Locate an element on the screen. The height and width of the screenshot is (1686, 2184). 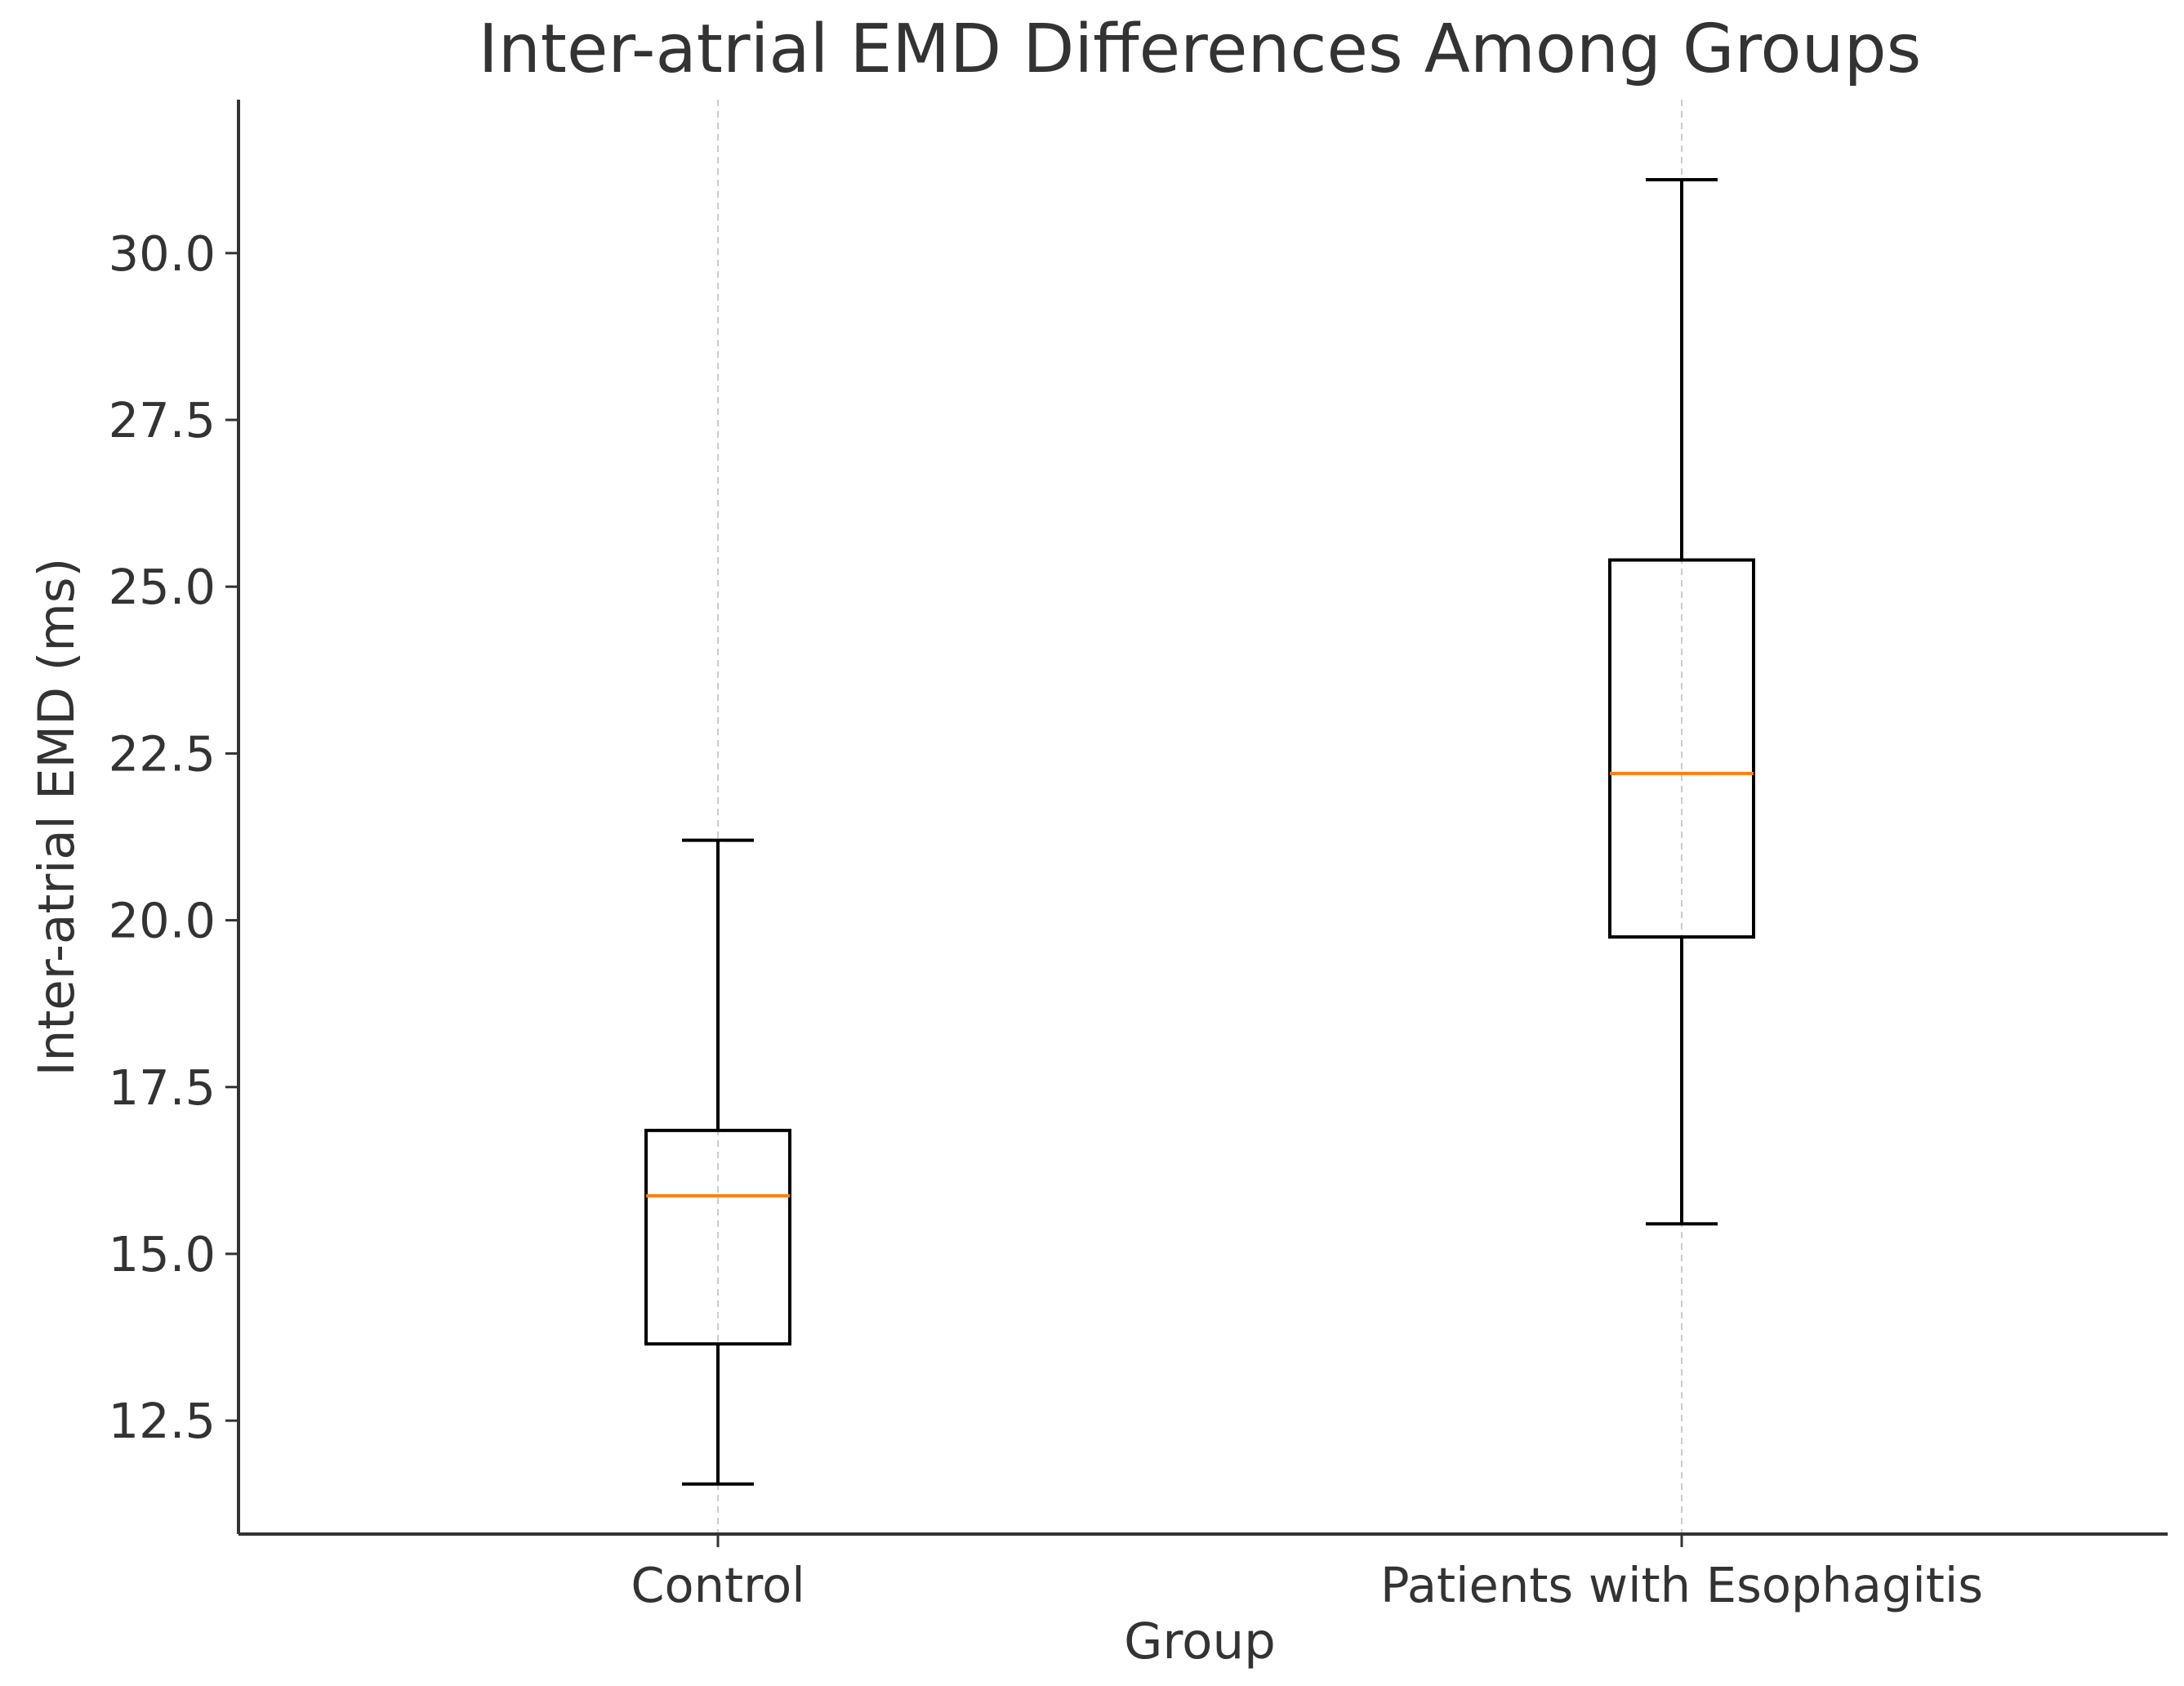
x-tick-label: Control is located at coordinates (718, 1585).